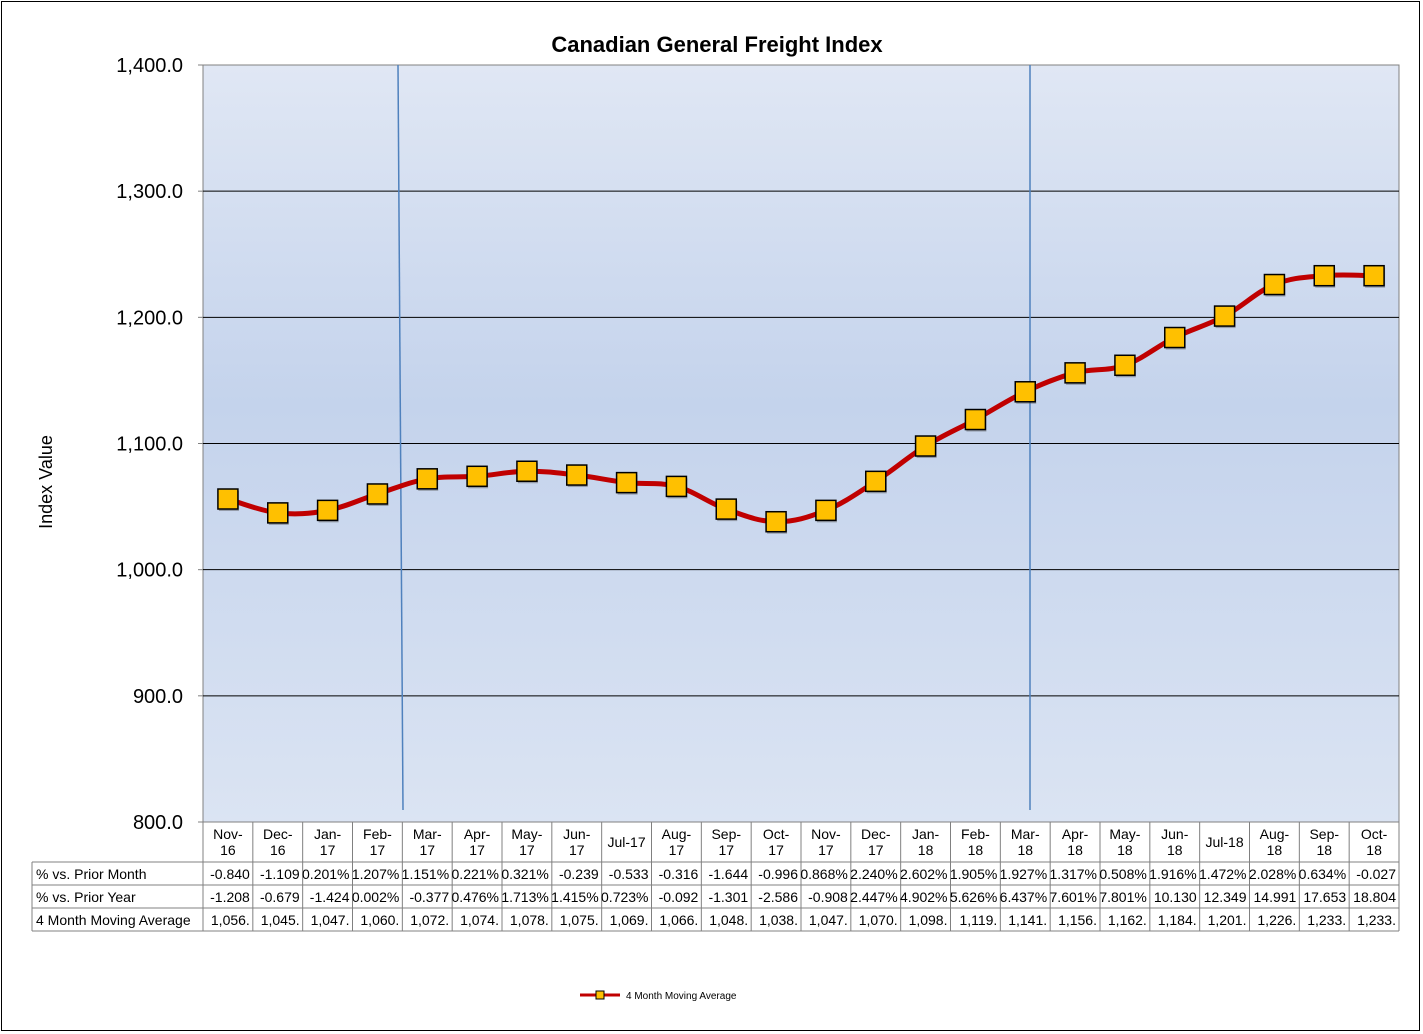 This screenshot has height=1034, width=1423. What do you see at coordinates (728, 897) in the screenshot?
I see `table-cell: -1.301` at bounding box center [728, 897].